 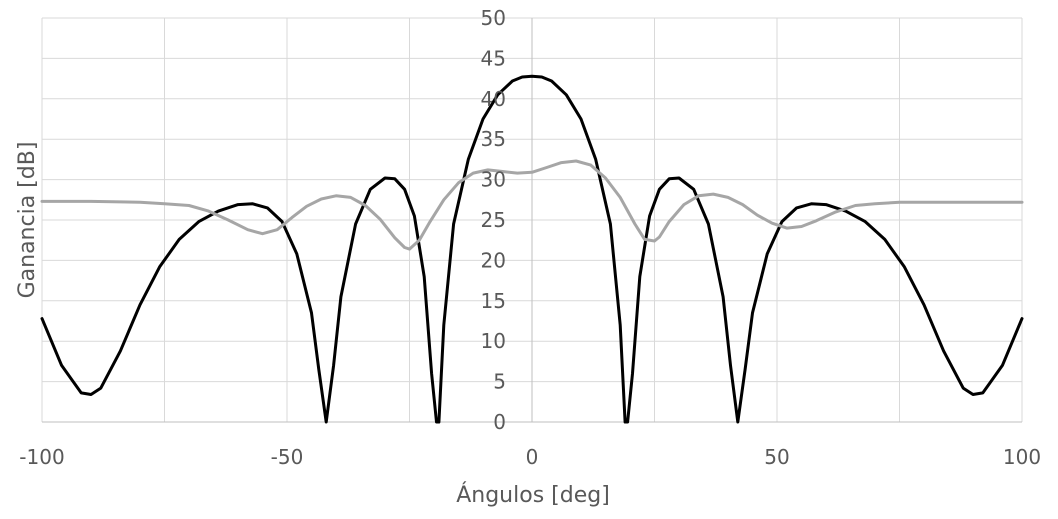 What do you see at coordinates (493, 341) in the screenshot?
I see `y-tick-label: 10` at bounding box center [493, 341].